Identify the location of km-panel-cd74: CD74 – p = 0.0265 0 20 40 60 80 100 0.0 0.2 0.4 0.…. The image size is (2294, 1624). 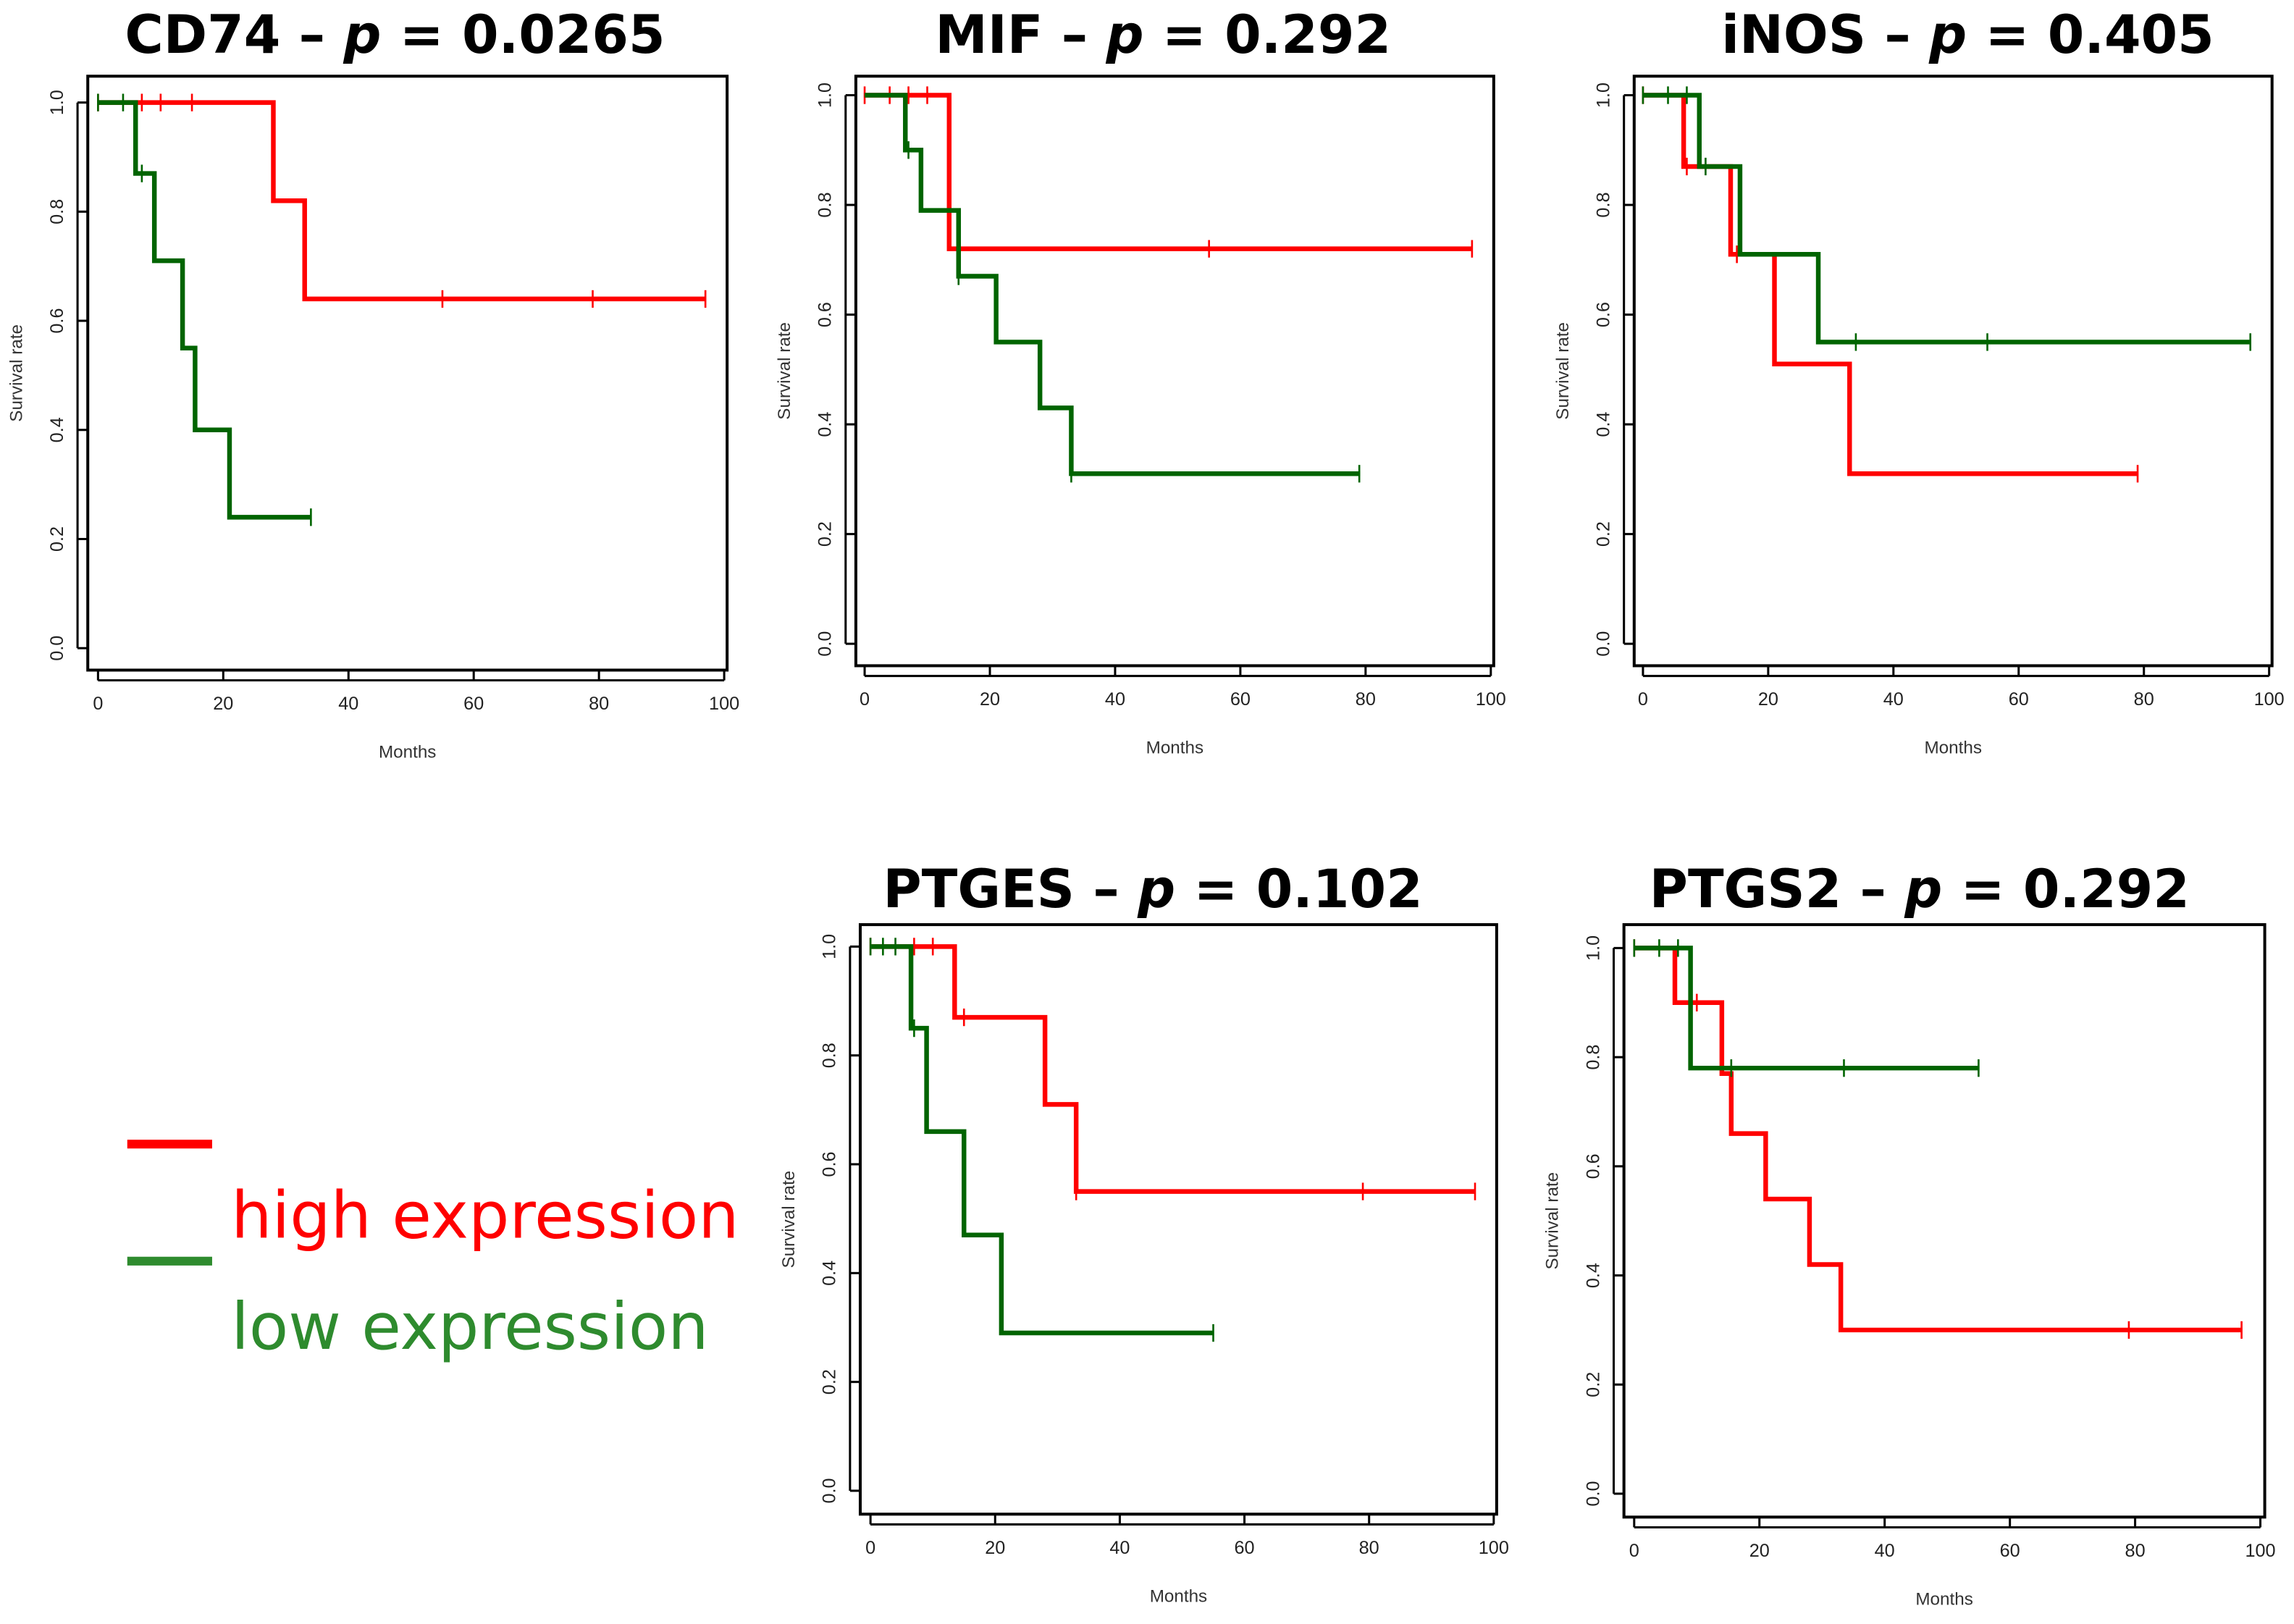
(373, 383).